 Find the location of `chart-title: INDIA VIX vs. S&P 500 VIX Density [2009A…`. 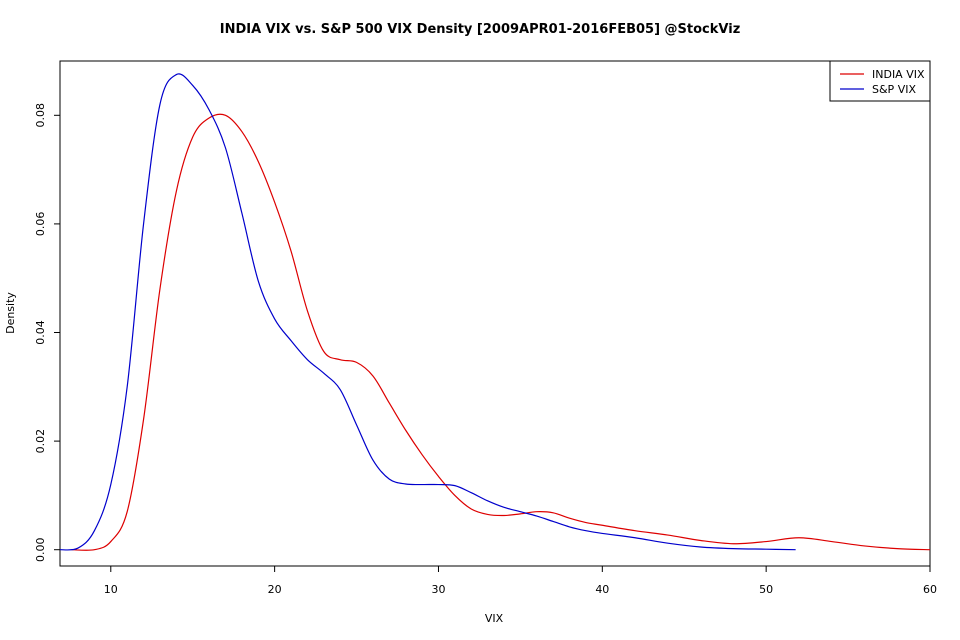

chart-title: INDIA VIX vs. S&P 500 VIX Density [2009A… is located at coordinates (480, 29).